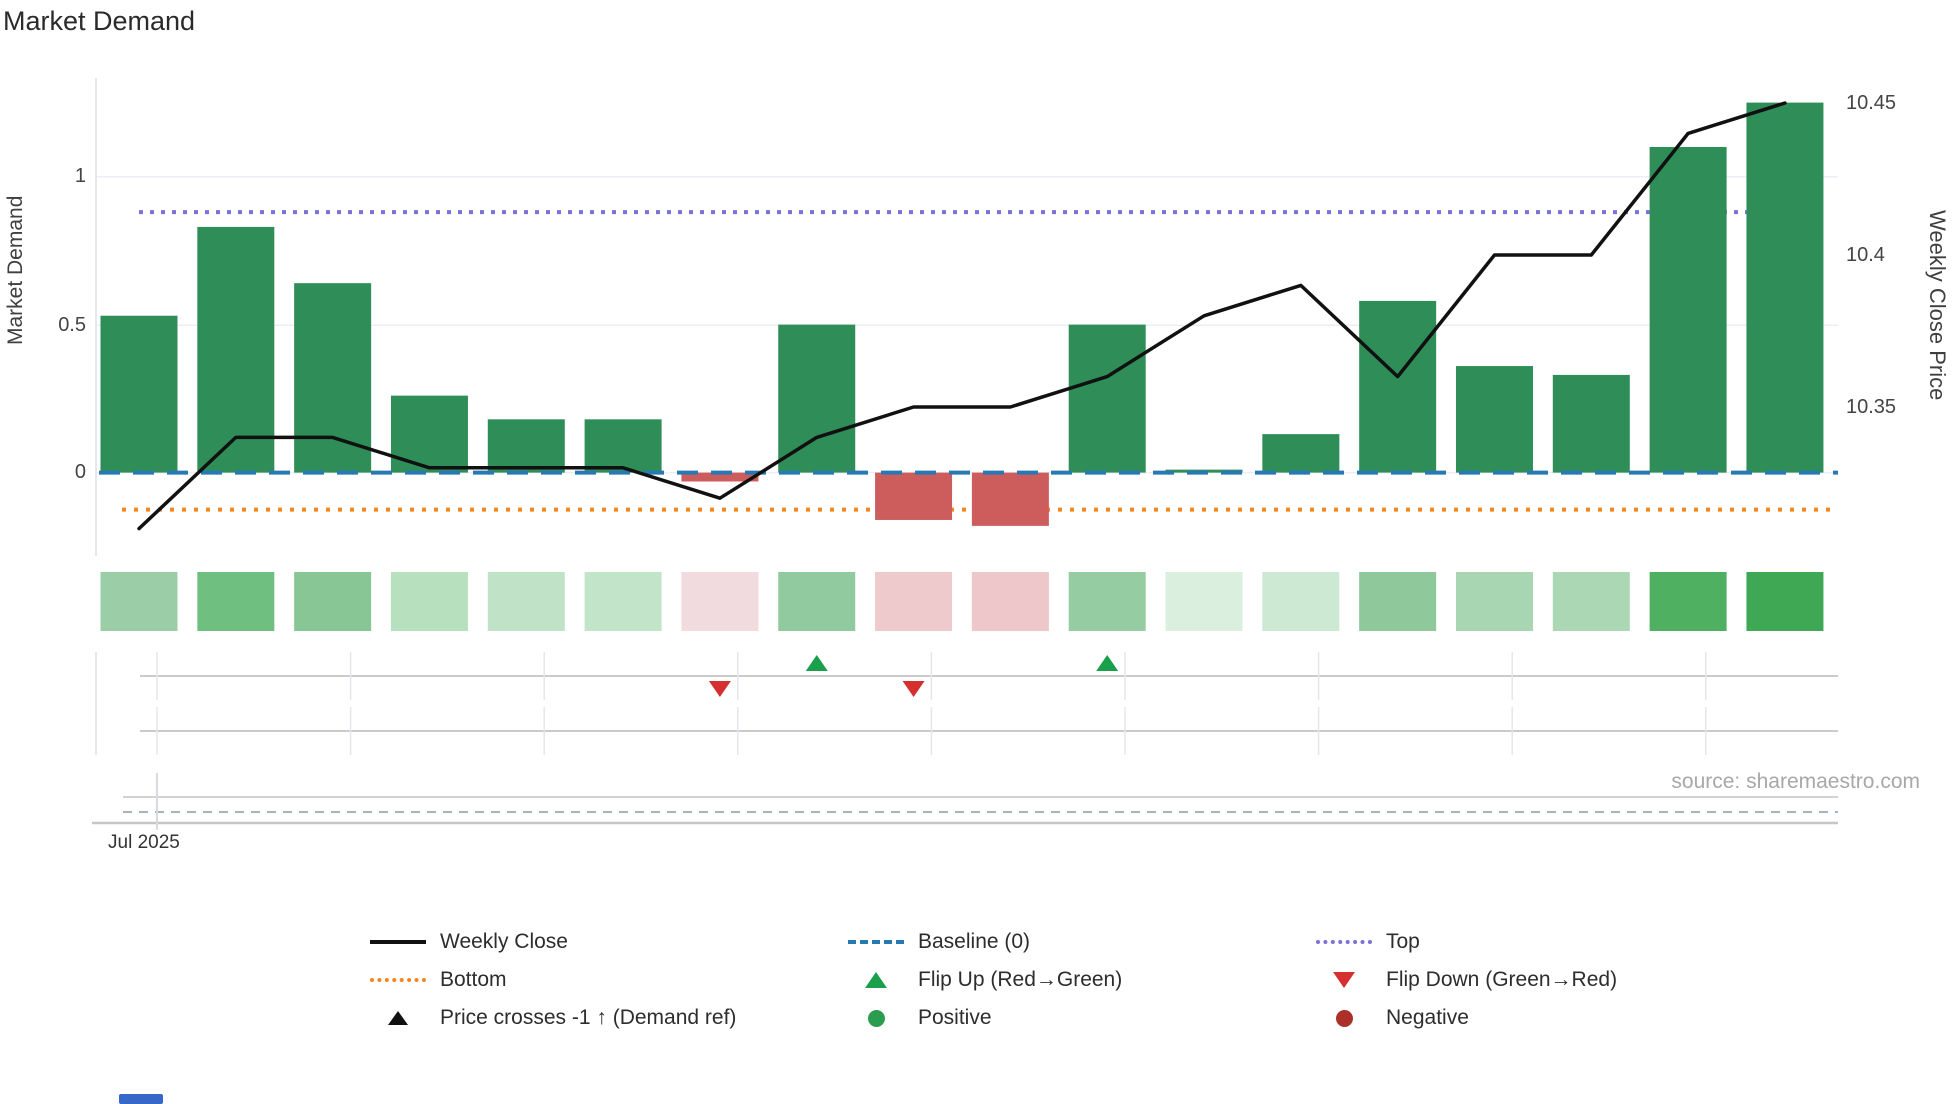 The image size is (1960, 1104). I want to click on right-axis-tick: 10.4, so click(1865, 255).